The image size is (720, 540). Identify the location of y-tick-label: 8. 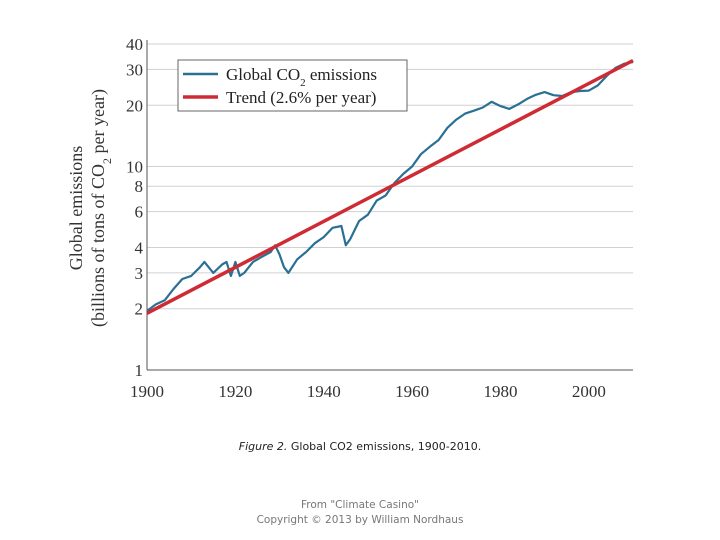
(139, 186).